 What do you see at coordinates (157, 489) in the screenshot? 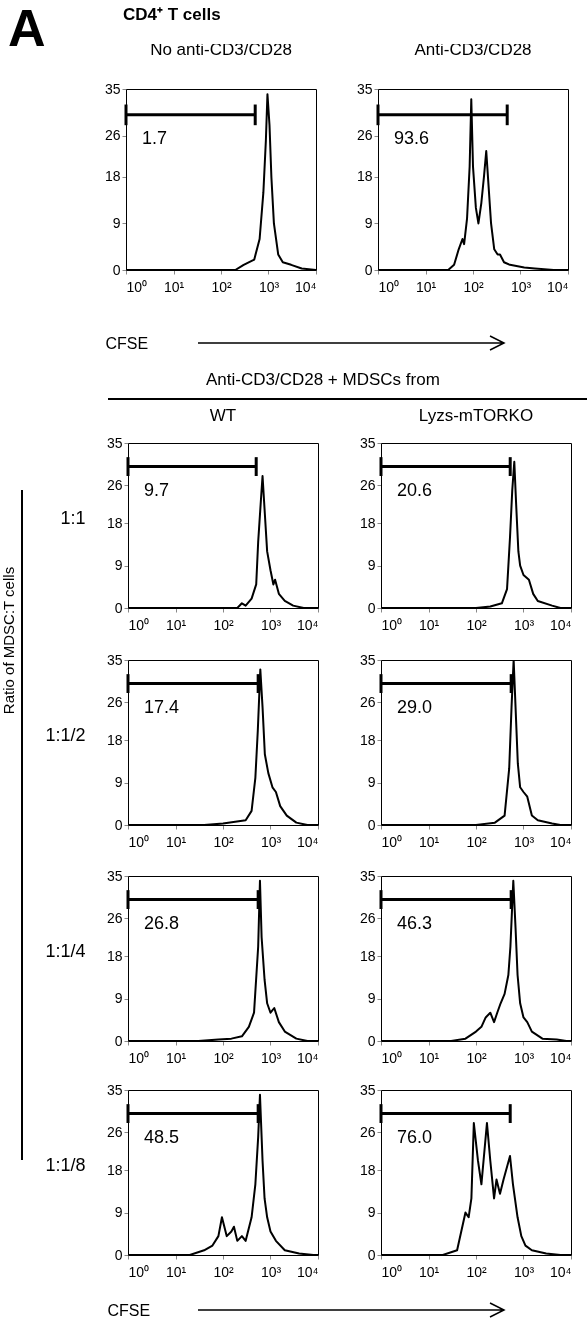
I see `annotation: 9.7` at bounding box center [157, 489].